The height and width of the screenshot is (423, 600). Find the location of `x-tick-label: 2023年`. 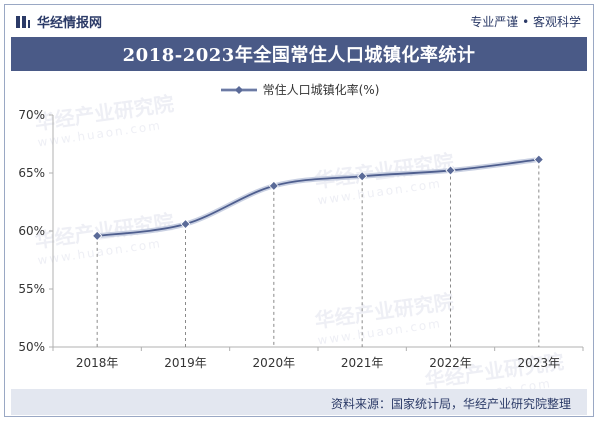

x-tick-label: 2023年 is located at coordinates (539, 363).